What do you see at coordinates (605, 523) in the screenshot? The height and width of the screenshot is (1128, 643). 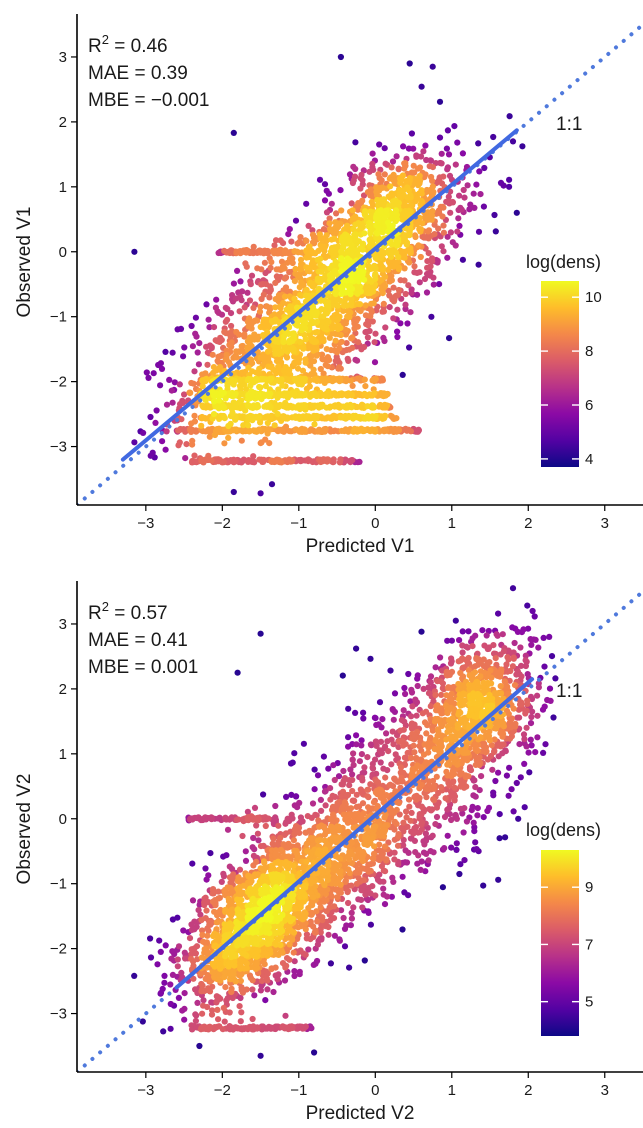 I see `x-tick-label: 3` at bounding box center [605, 523].